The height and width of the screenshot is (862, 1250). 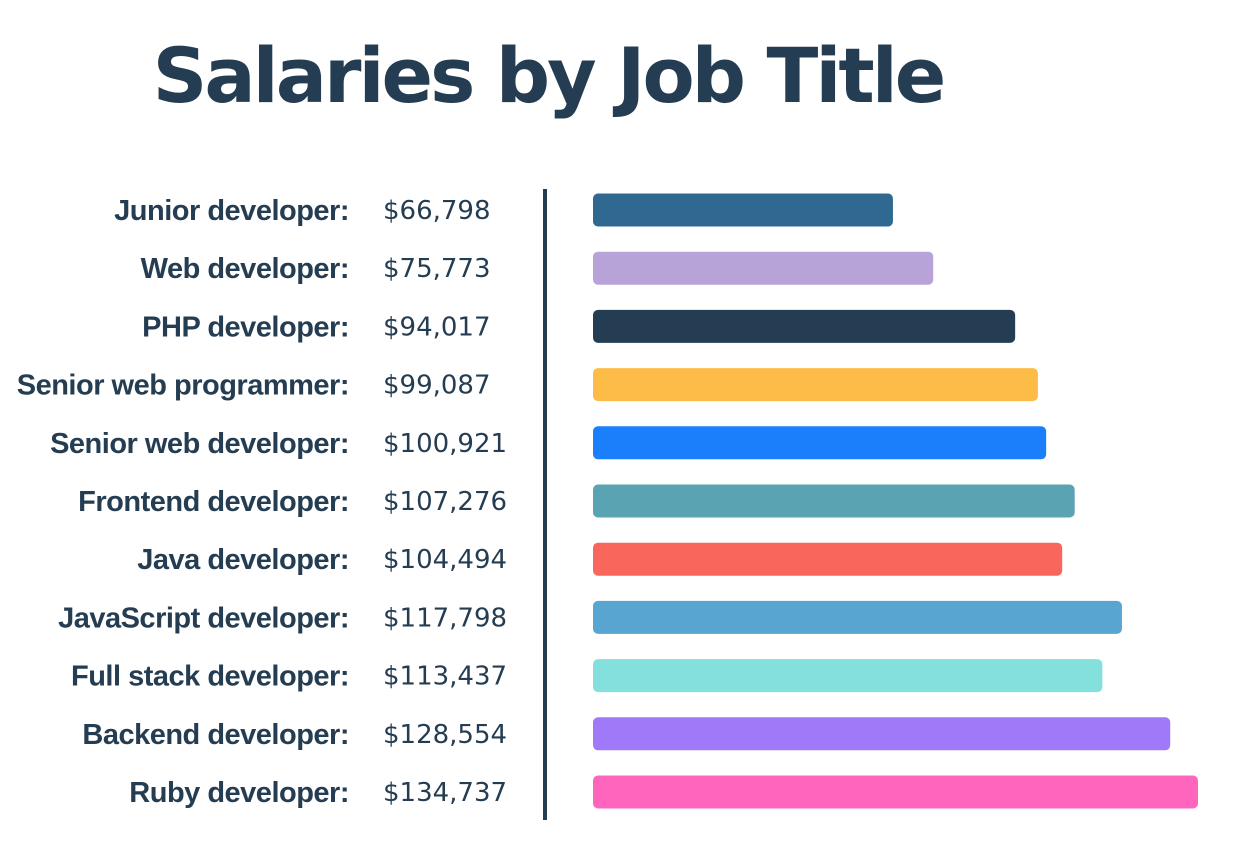 What do you see at coordinates (183, 386) in the screenshot?
I see `category-label: Senior web programmer:` at bounding box center [183, 386].